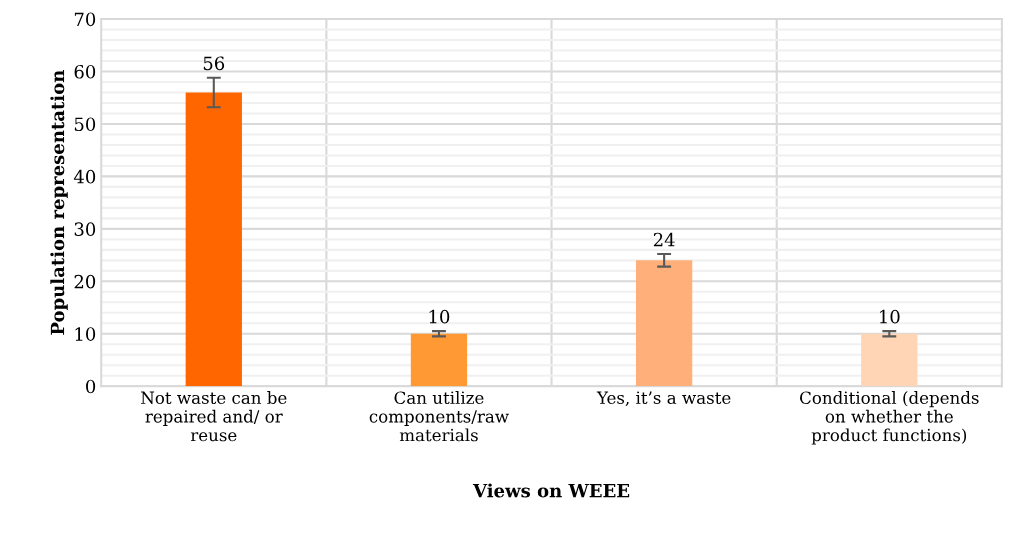 The width and height of the screenshot is (1012, 544). Describe the element at coordinates (663, 399) in the screenshot. I see `x-tick-label: Yes, it’s a waste` at that location.